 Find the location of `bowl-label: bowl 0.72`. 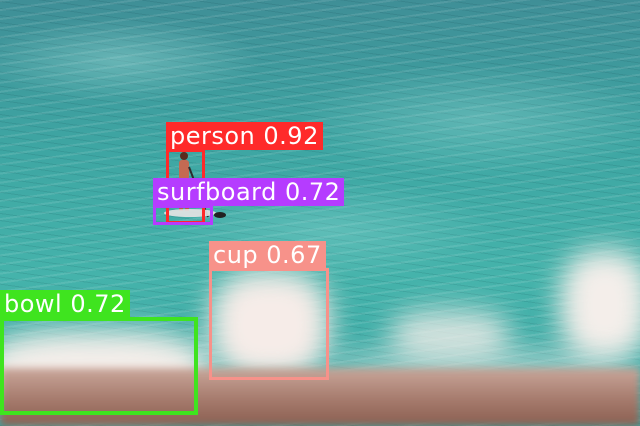

bowl-label: bowl 0.72 is located at coordinates (65, 304).